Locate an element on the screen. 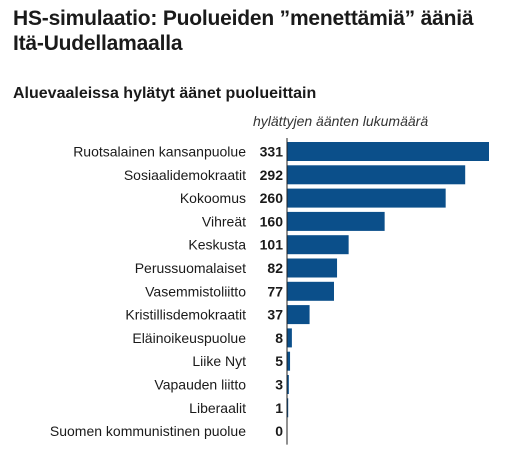 The image size is (506, 456). category-label: Keskusta is located at coordinates (217, 245).